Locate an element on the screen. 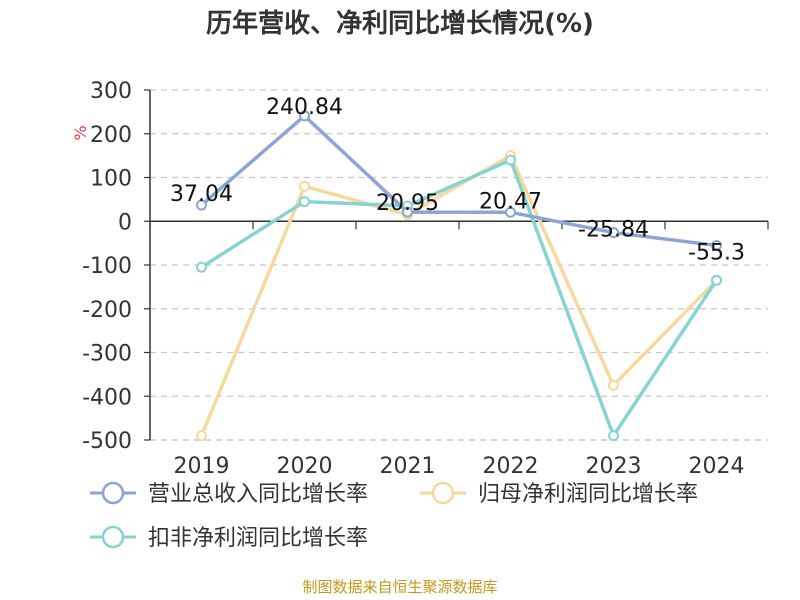 The height and width of the screenshot is (600, 800). series-line is located at coordinates (459, 181).